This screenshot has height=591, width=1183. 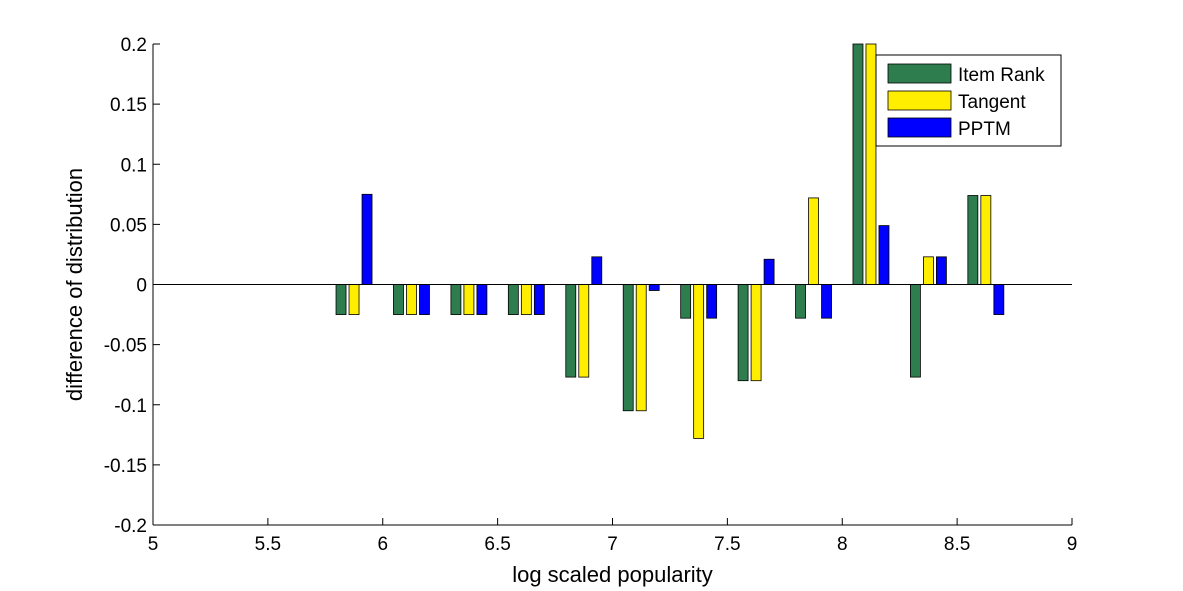 I want to click on y-tick-label: 0.05, so click(x=128, y=225).